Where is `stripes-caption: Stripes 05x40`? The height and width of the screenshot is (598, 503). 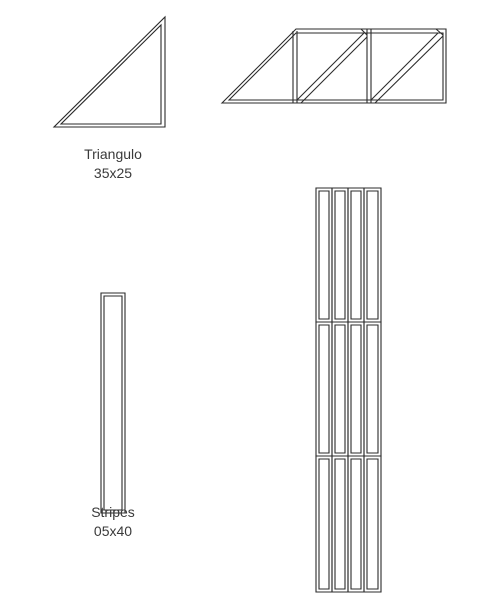 stripes-caption: Stripes 05x40 is located at coordinates (113, 522).